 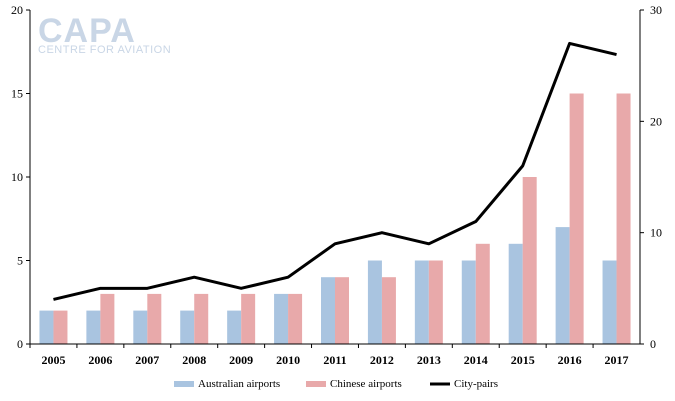 I want to click on bar-australian-2009, so click(x=234, y=327).